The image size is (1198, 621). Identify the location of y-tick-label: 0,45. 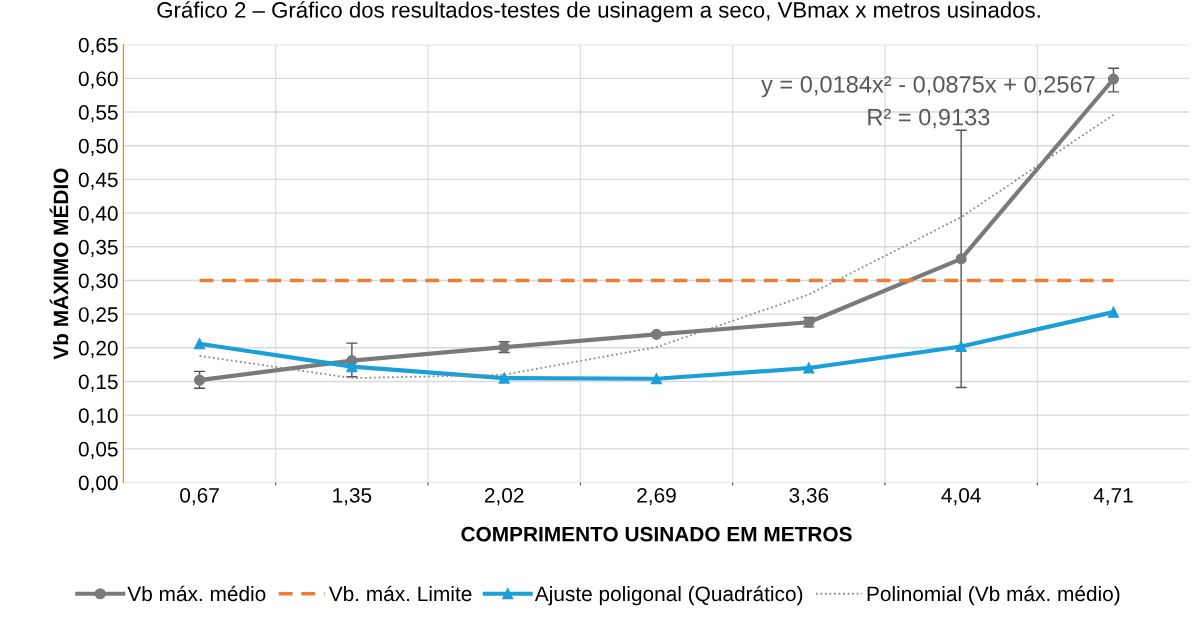
(98, 181).